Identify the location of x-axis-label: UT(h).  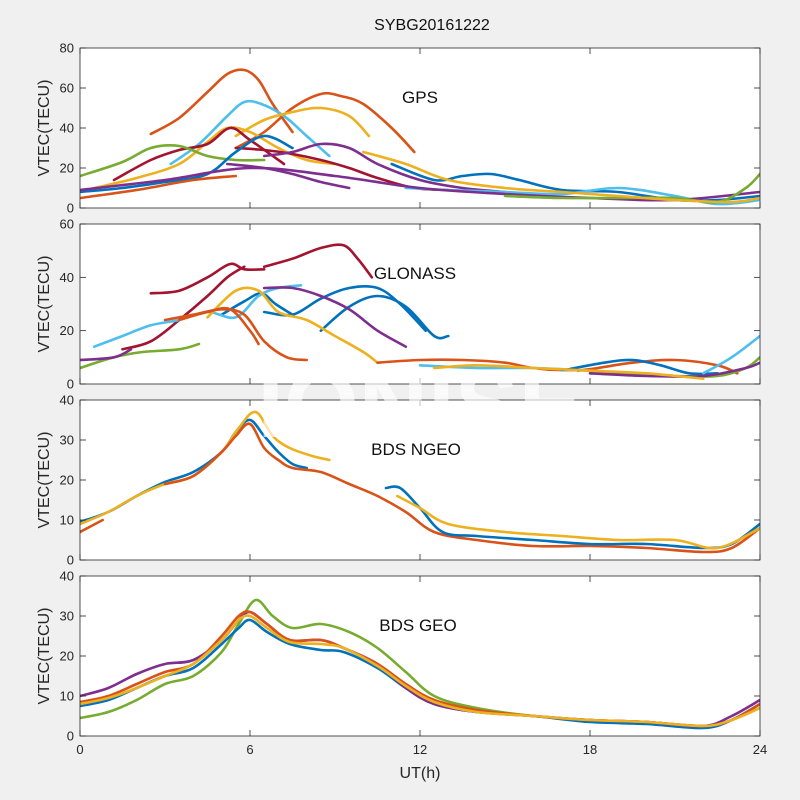
(420, 773).